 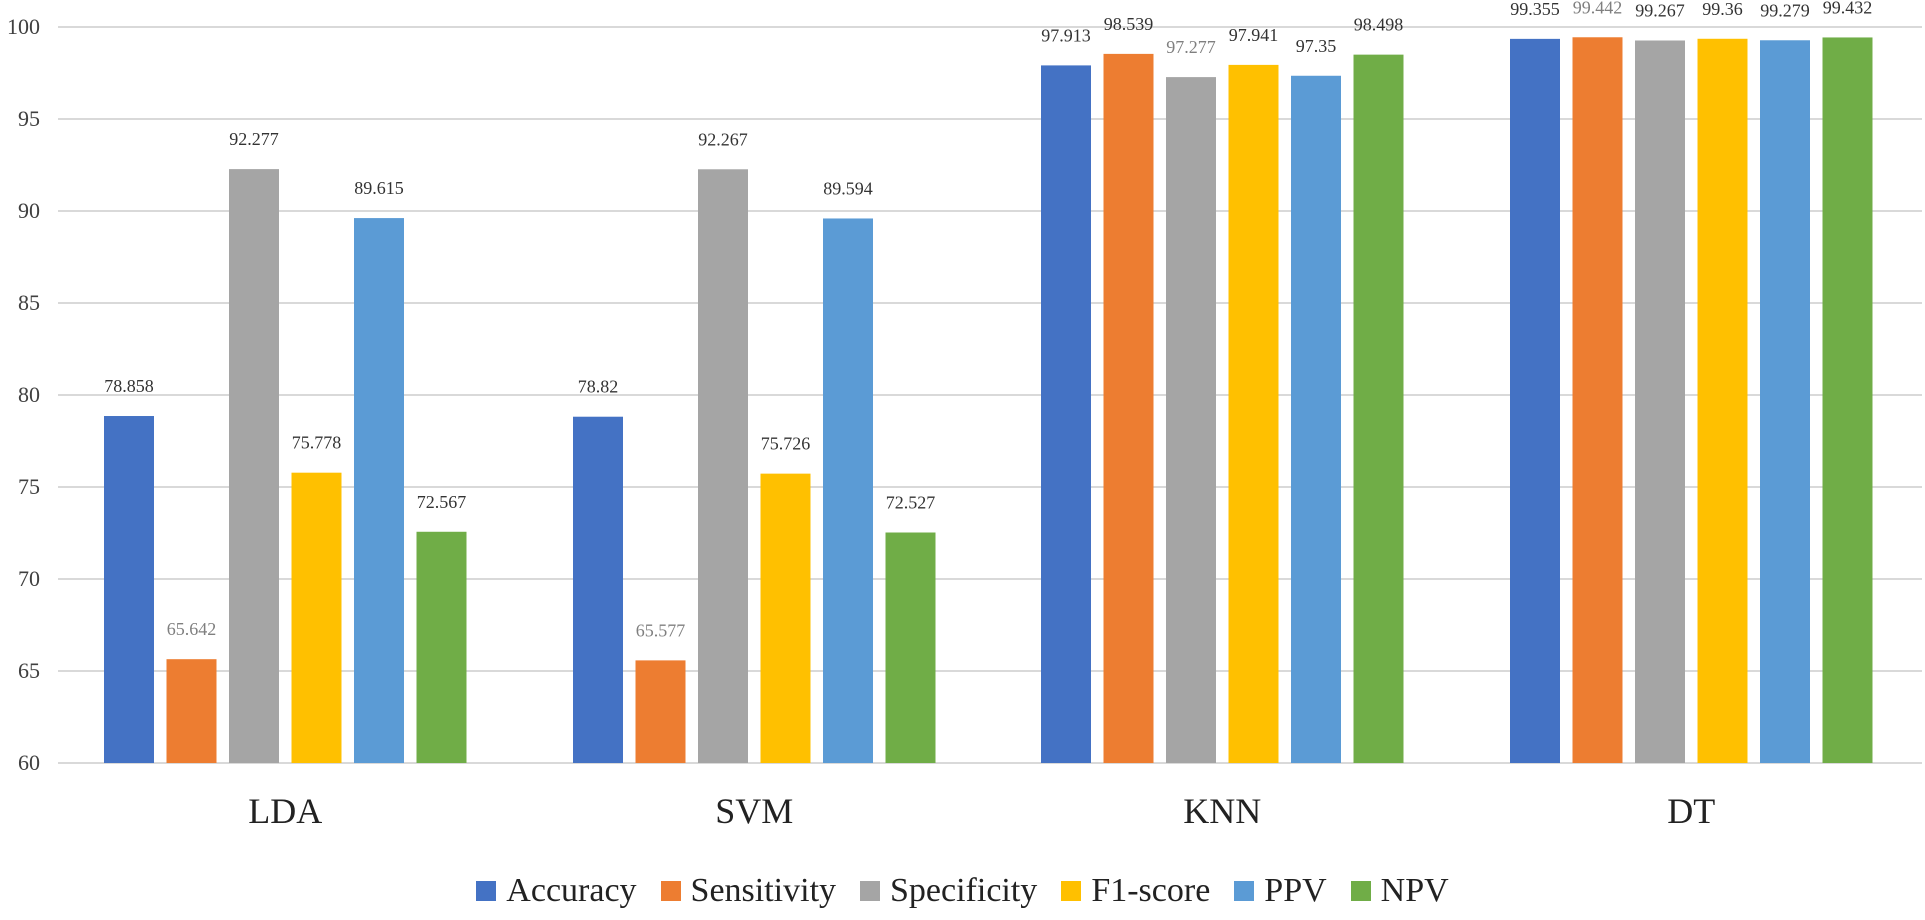 What do you see at coordinates (1316, 419) in the screenshot?
I see `bar-knn-ppv` at bounding box center [1316, 419].